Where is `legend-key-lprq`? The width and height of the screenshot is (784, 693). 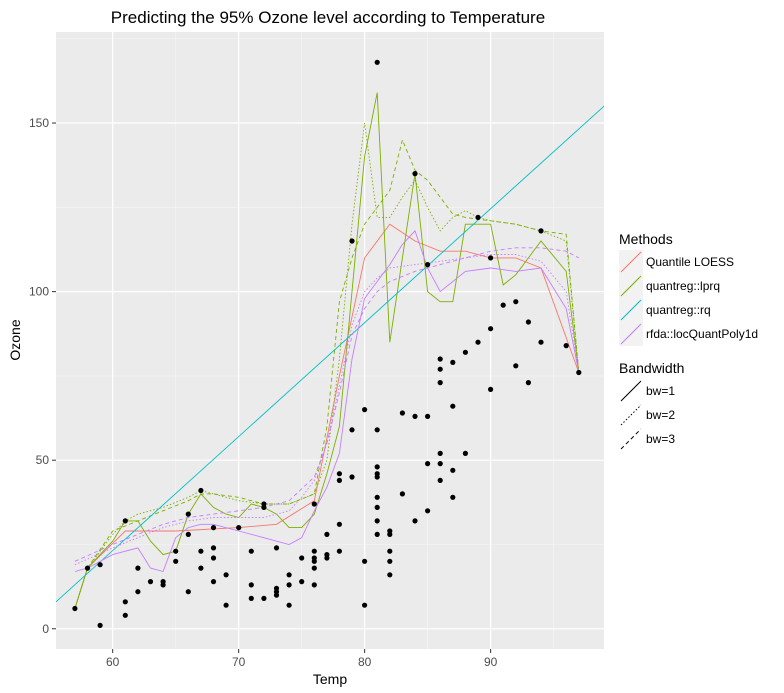 legend-key-lprq is located at coordinates (631, 286).